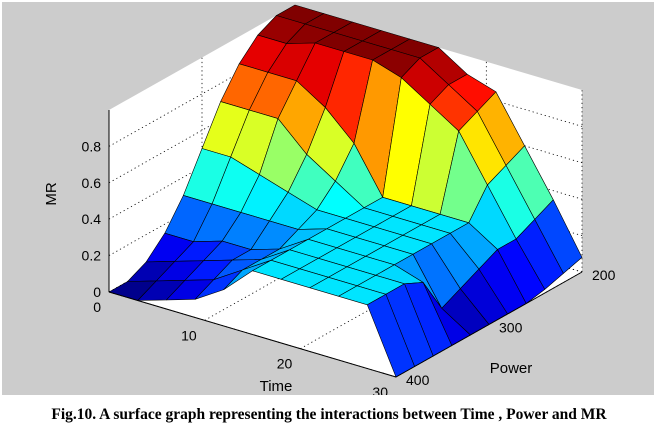 This screenshot has width=658, height=443. Describe the element at coordinates (511, 368) in the screenshot. I see `y-axis-label: Power` at that location.